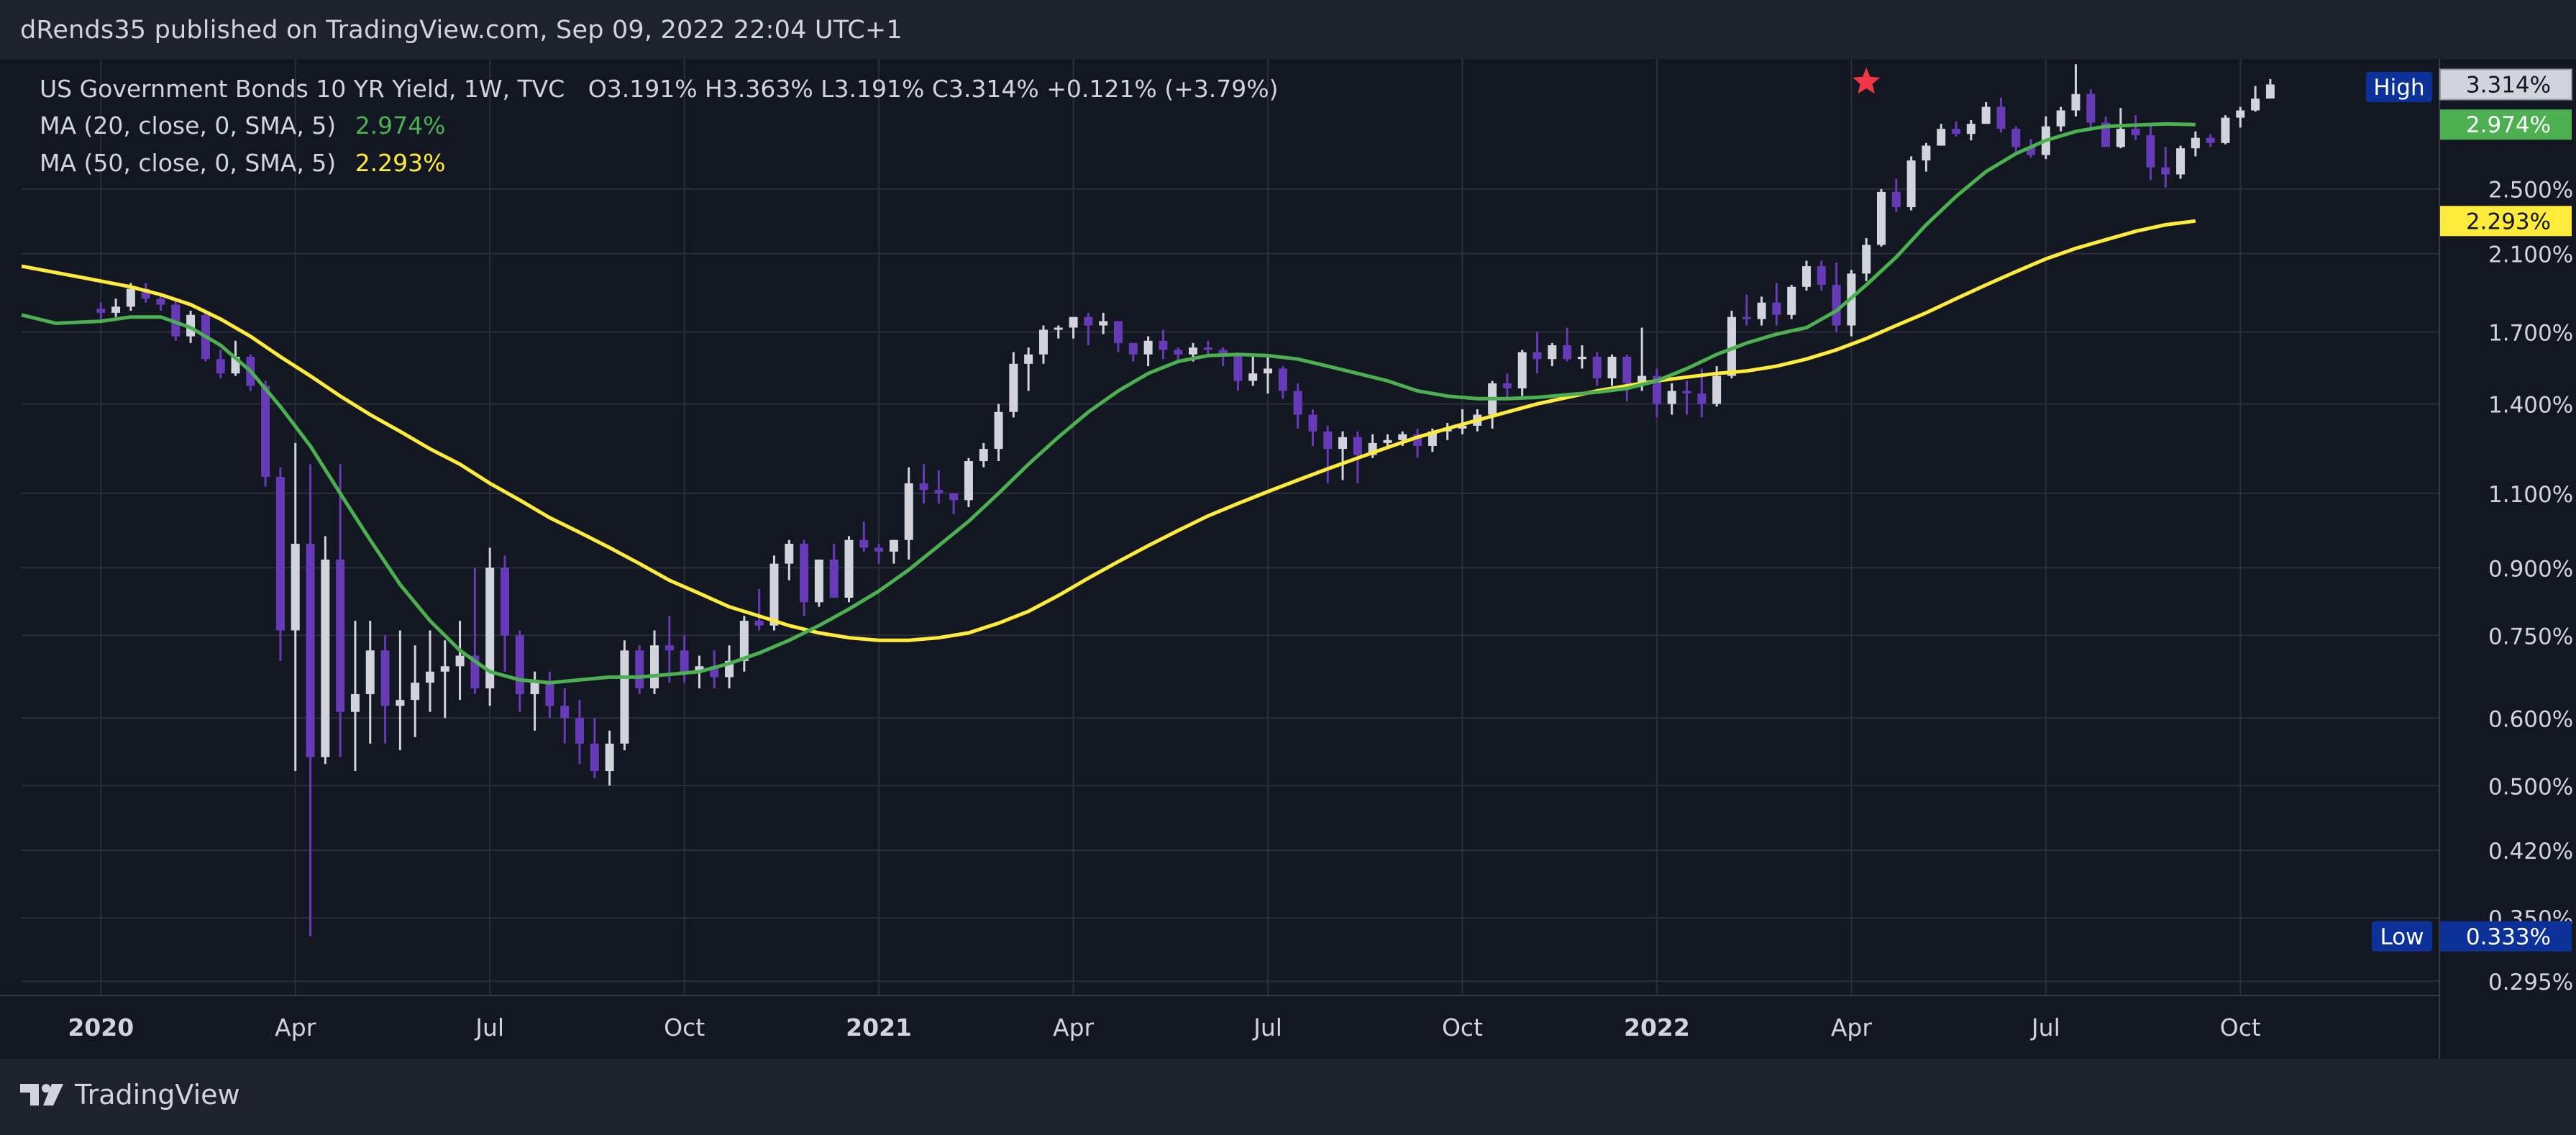 This screenshot has height=1135, width=2576. I want to click on ma50-price-badge: 2.293%, so click(2506, 221).